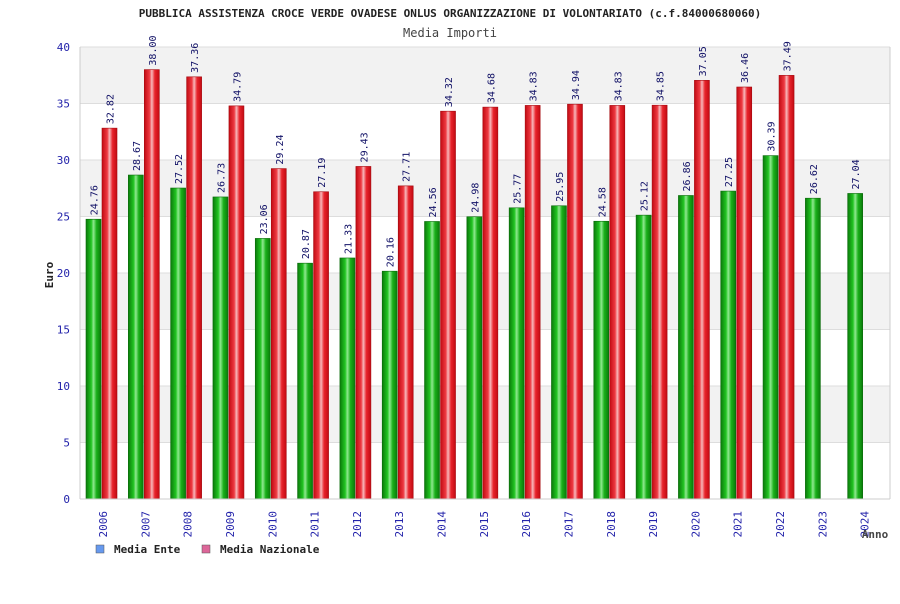  Describe the element at coordinates (518, 189) in the screenshot. I see `data-label: 25.77` at that location.